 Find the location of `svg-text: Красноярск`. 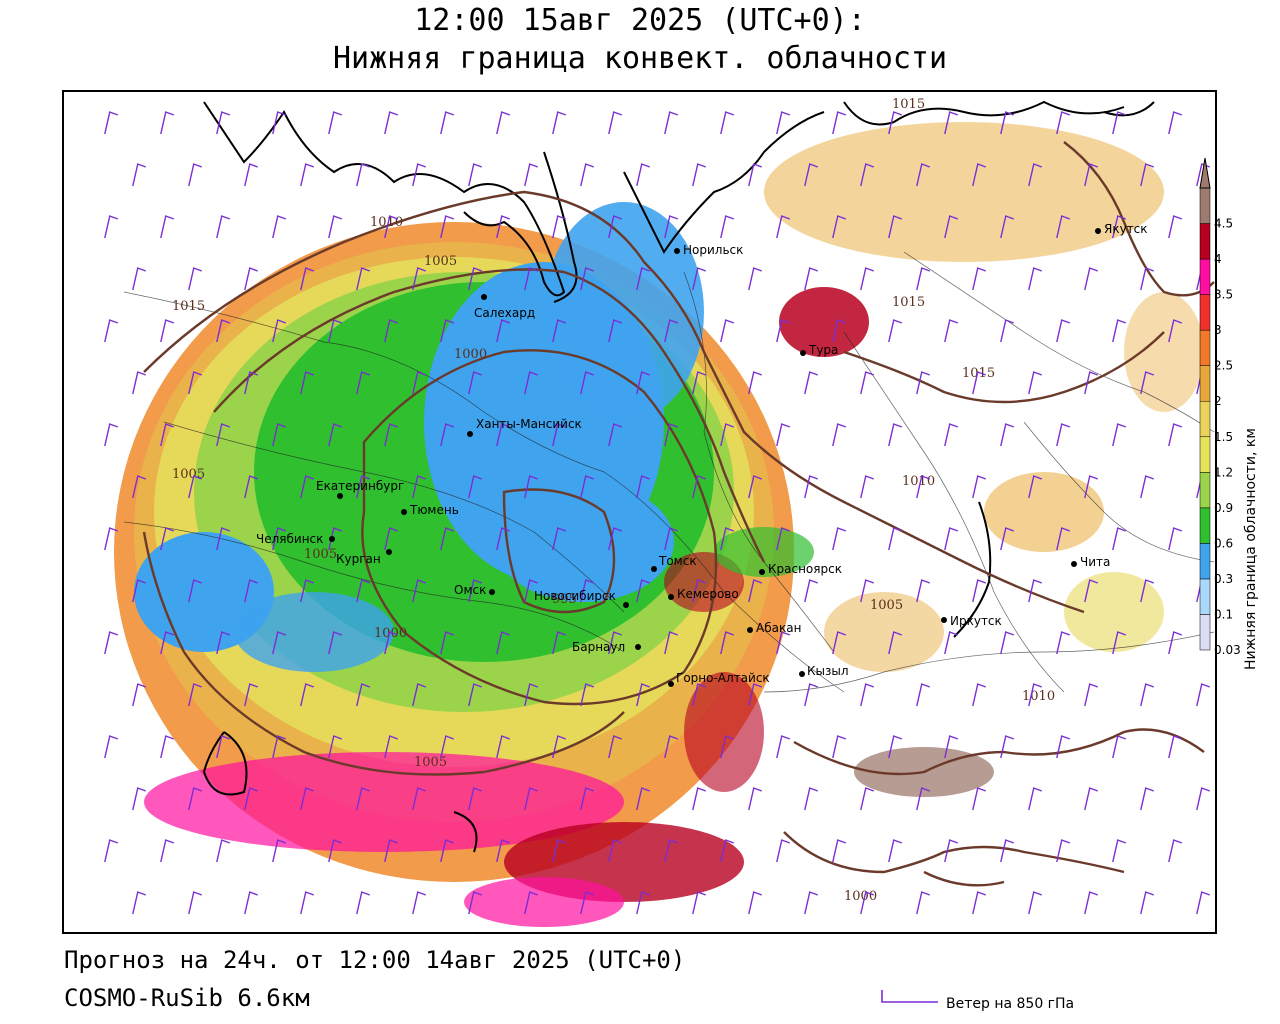

svg-text: Красноярск is located at coordinates (805, 569).